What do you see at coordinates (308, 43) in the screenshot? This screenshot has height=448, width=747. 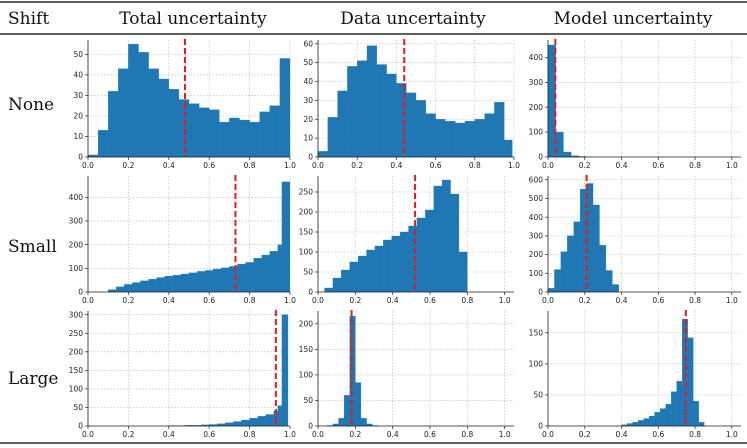 I see `y-tick-label: 60` at bounding box center [308, 43].